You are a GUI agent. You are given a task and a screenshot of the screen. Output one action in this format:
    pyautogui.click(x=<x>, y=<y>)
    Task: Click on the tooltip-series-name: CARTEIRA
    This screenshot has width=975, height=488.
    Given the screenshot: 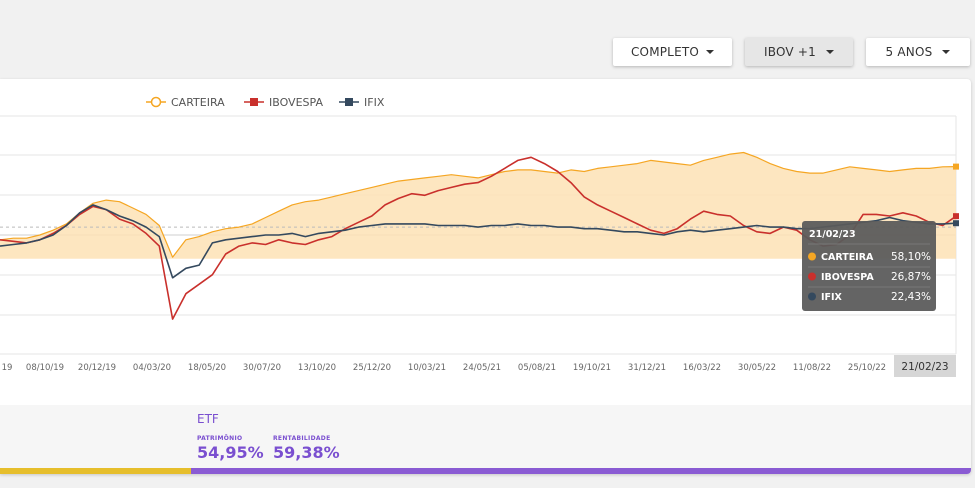 What is the action you would take?
    pyautogui.click(x=847, y=257)
    